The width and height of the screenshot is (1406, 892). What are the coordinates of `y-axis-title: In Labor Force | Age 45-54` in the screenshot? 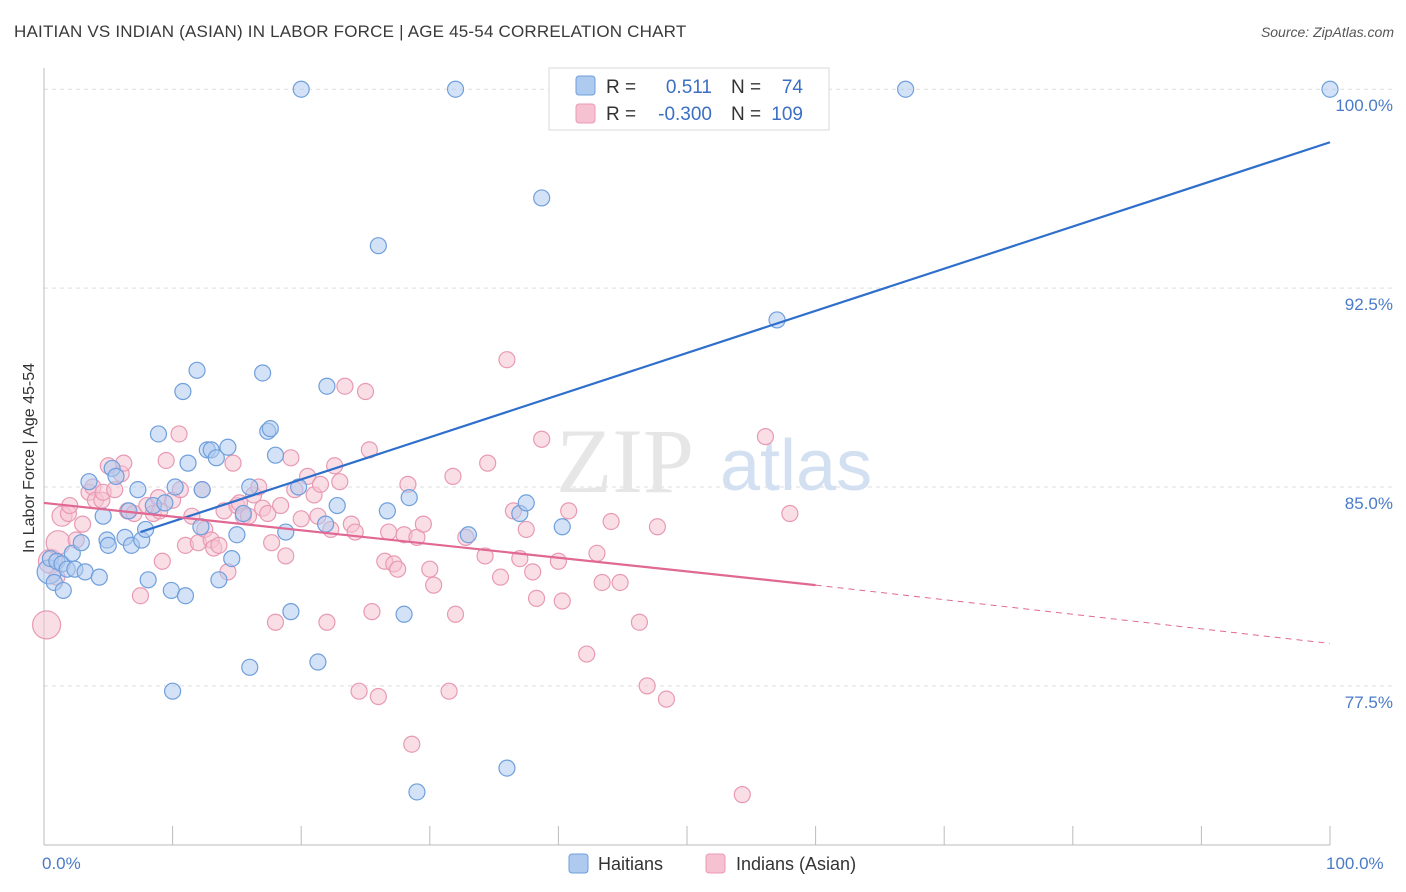 It's located at (29, 458).